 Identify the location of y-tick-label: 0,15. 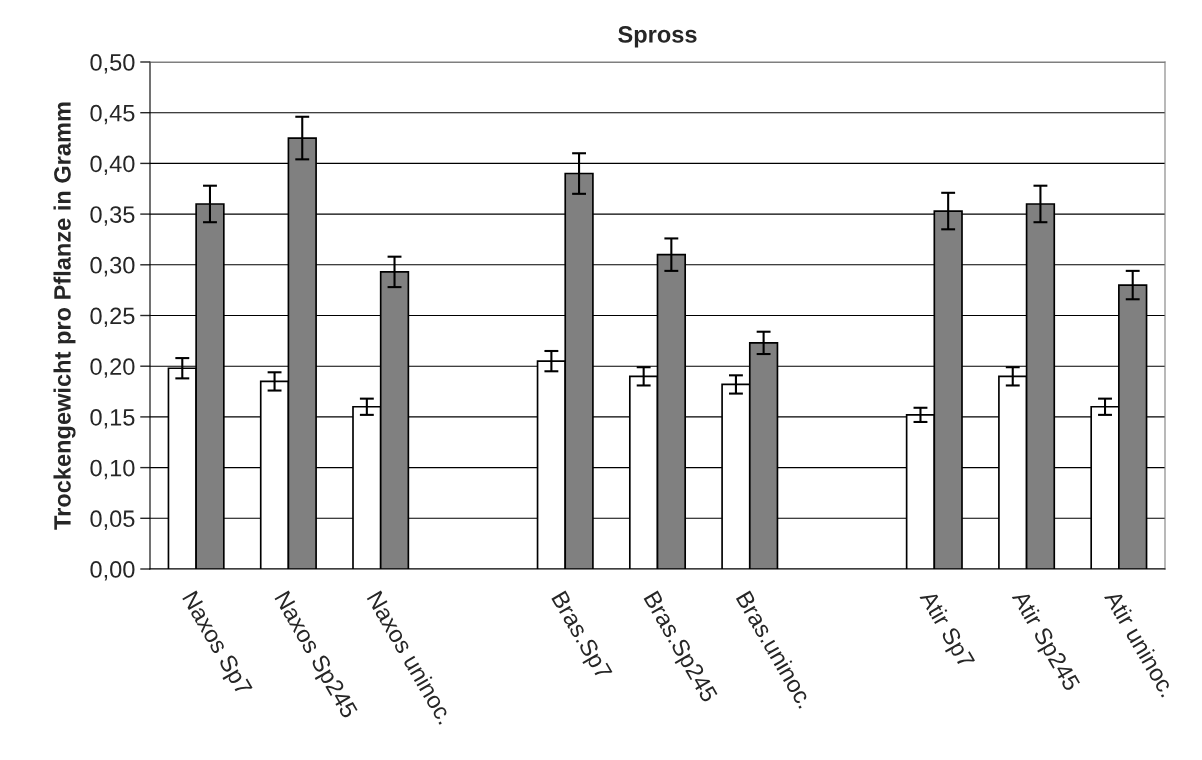
(112, 418).